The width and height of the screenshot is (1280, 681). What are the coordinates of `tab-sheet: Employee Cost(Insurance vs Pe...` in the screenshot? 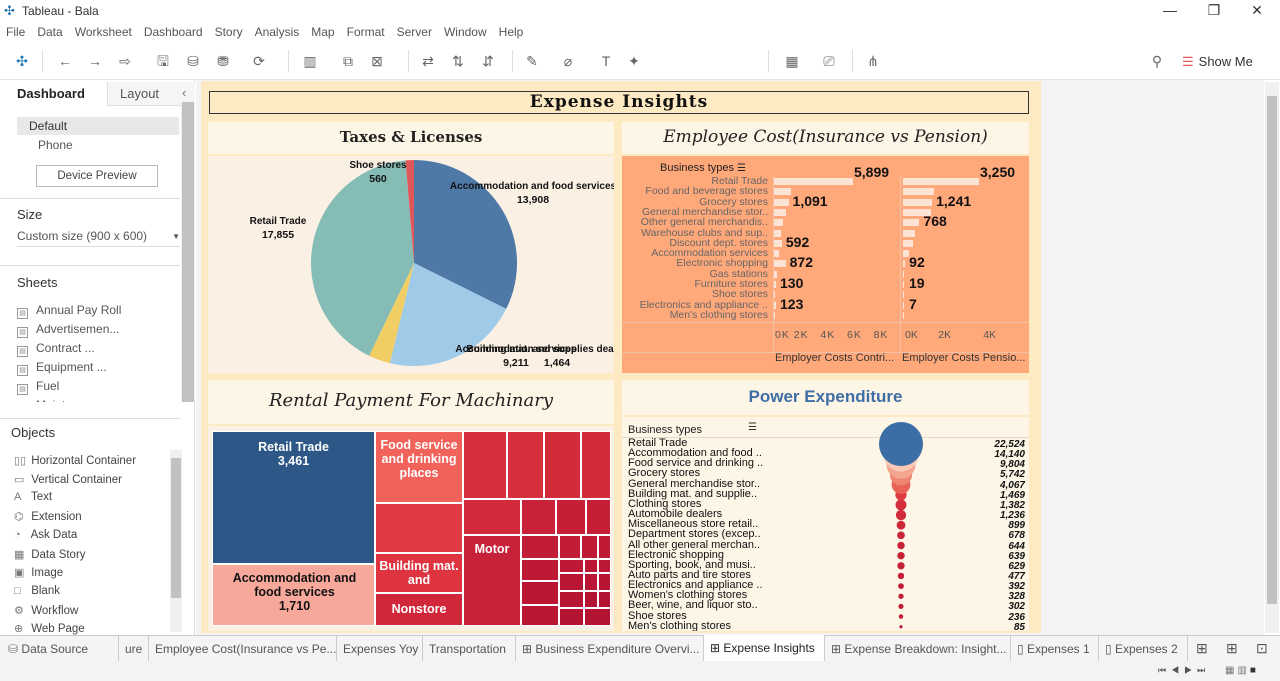 It's located at (243, 649).